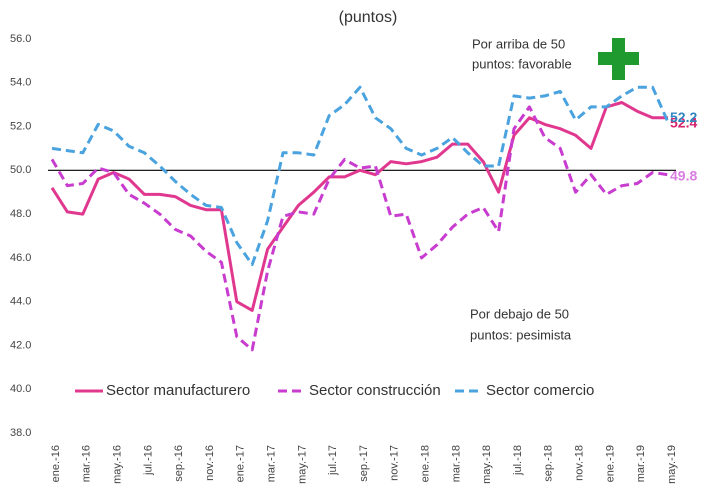 This screenshot has height=504, width=708. Describe the element at coordinates (580, 463) in the screenshot. I see `x-tick-label: nov.-18` at that location.